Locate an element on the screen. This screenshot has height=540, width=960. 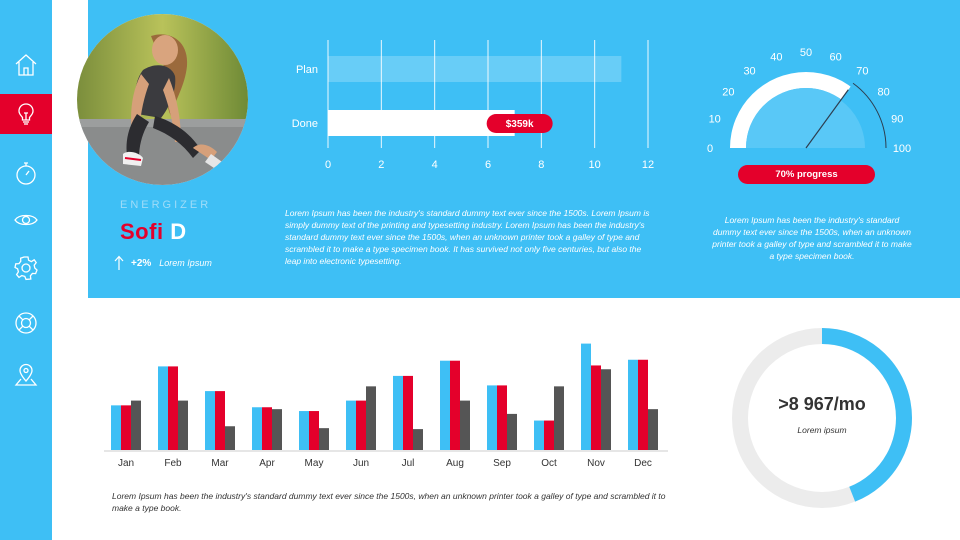
donut-label: Lorem ipsum is located at coordinates (822, 430).